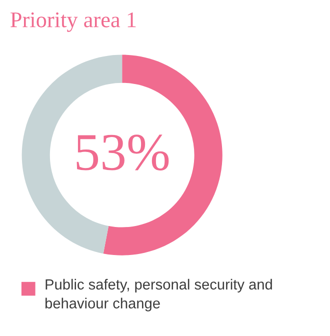 The height and width of the screenshot is (336, 330). Describe the element at coordinates (122, 152) in the screenshot. I see `text: 53%` at that location.